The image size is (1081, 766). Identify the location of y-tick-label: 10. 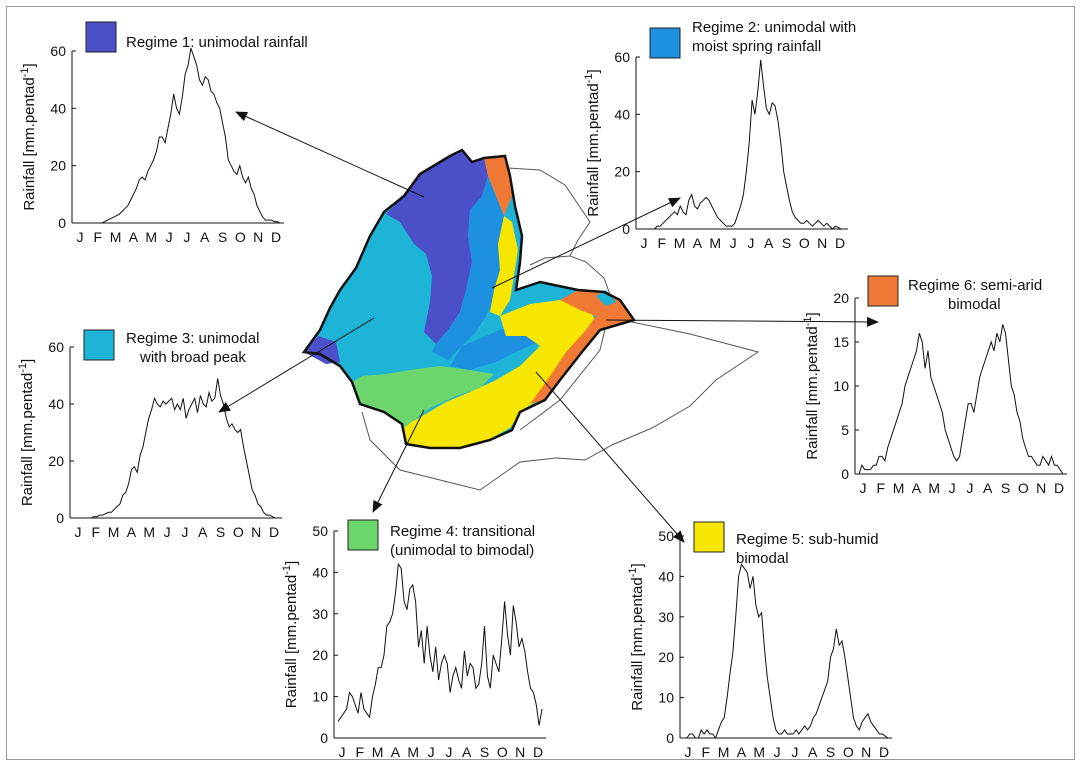
(320, 697).